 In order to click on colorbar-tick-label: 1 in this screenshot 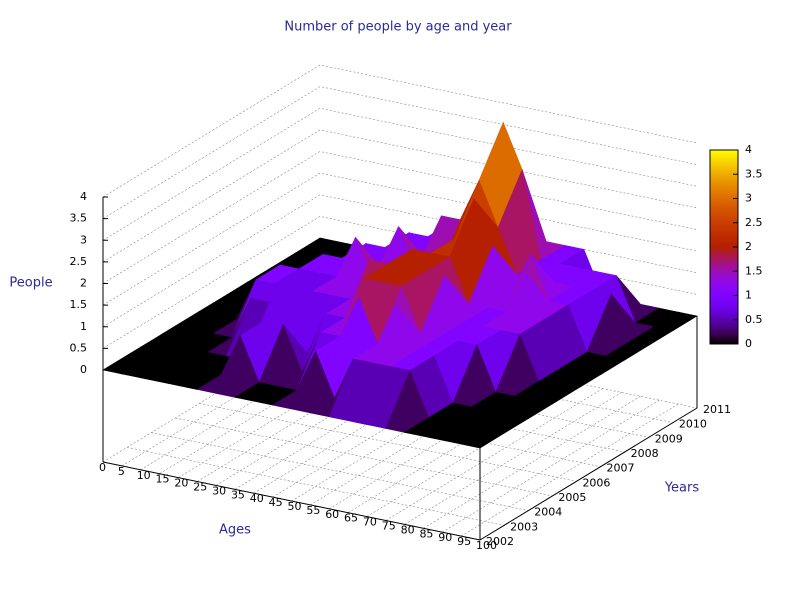, I will do `click(748, 295)`.